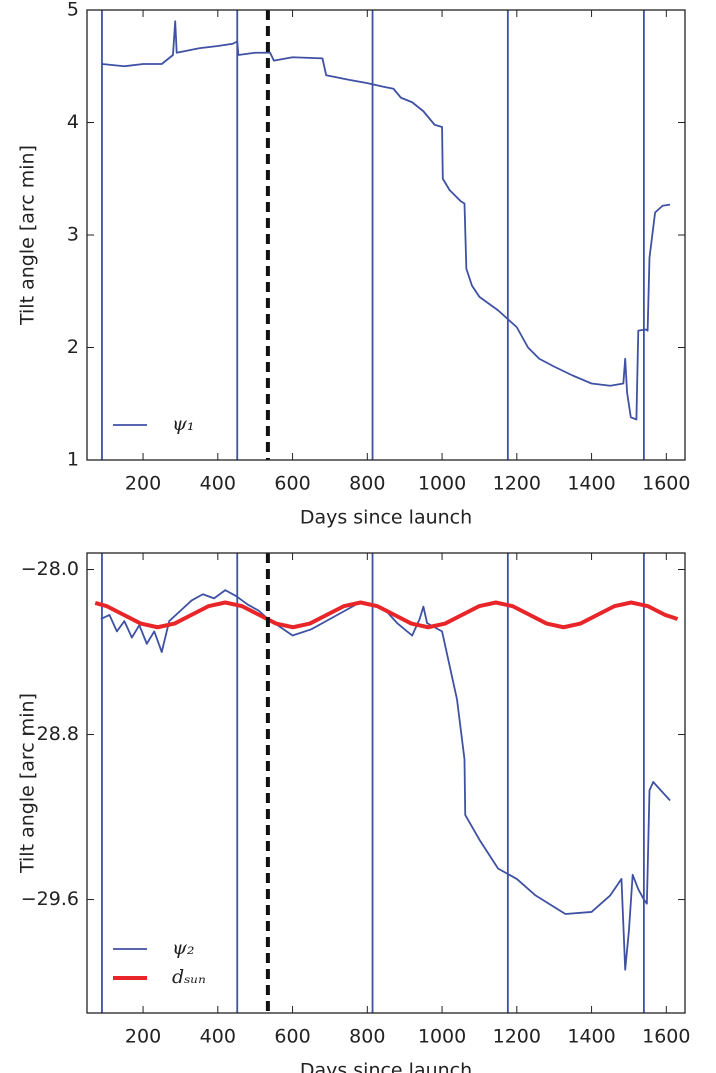 This screenshot has width=716, height=1073. I want to click on data-line, so click(386, 615).